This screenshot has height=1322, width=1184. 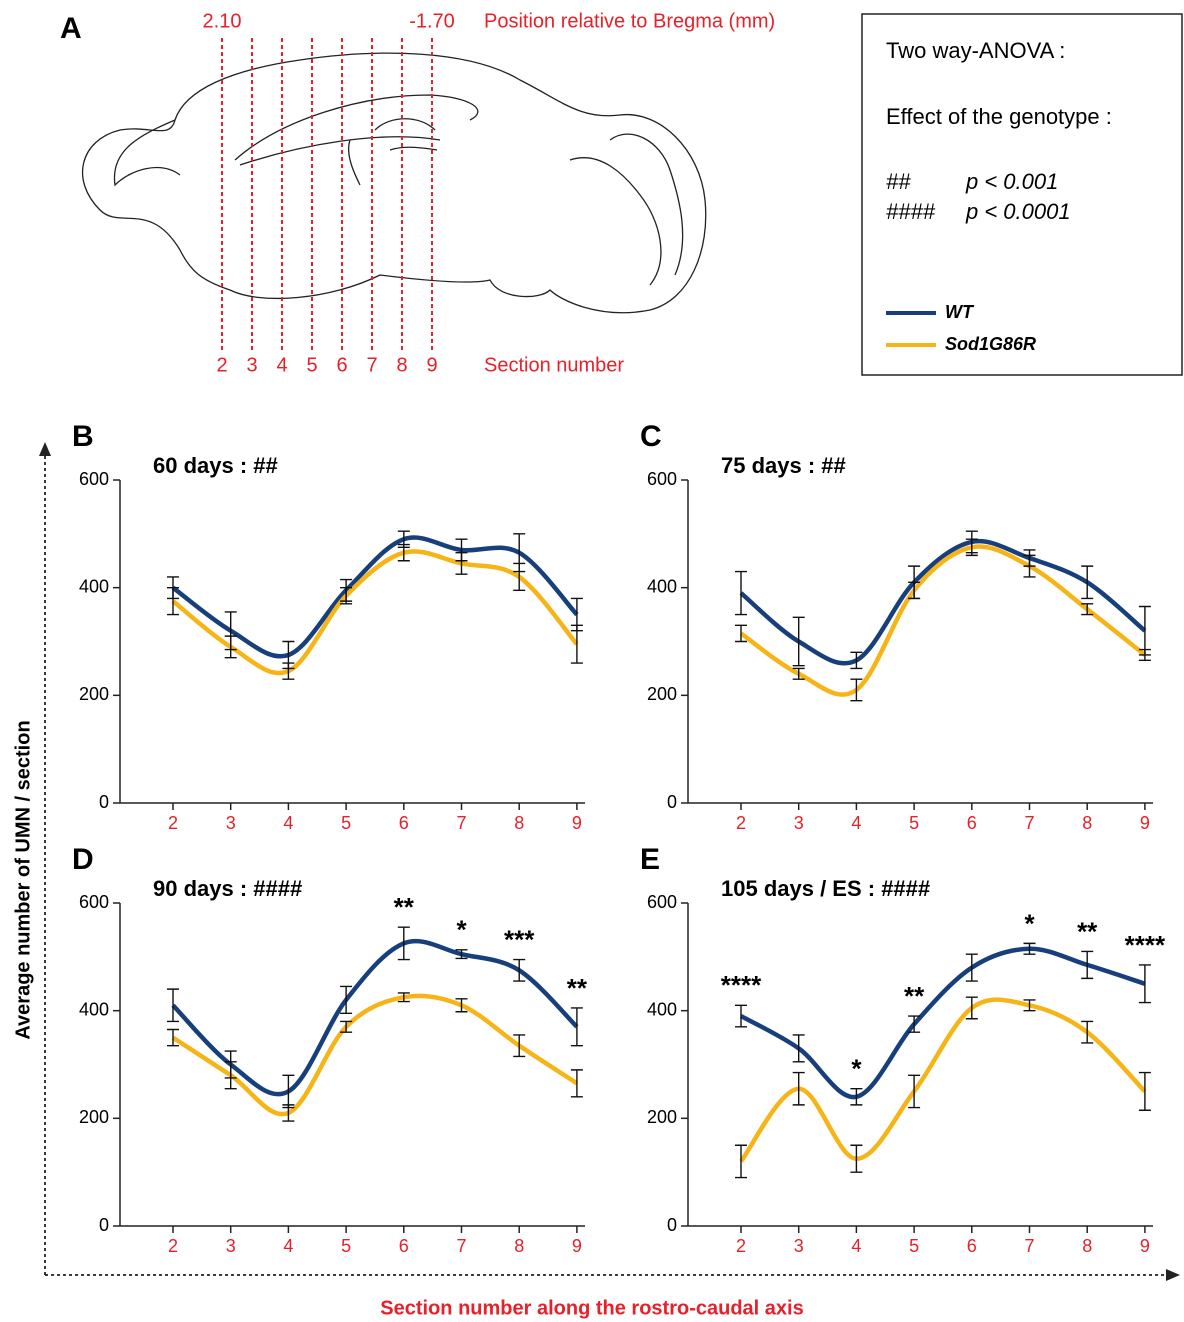 I want to click on x-tick-label: 7, so click(x=461, y=823).